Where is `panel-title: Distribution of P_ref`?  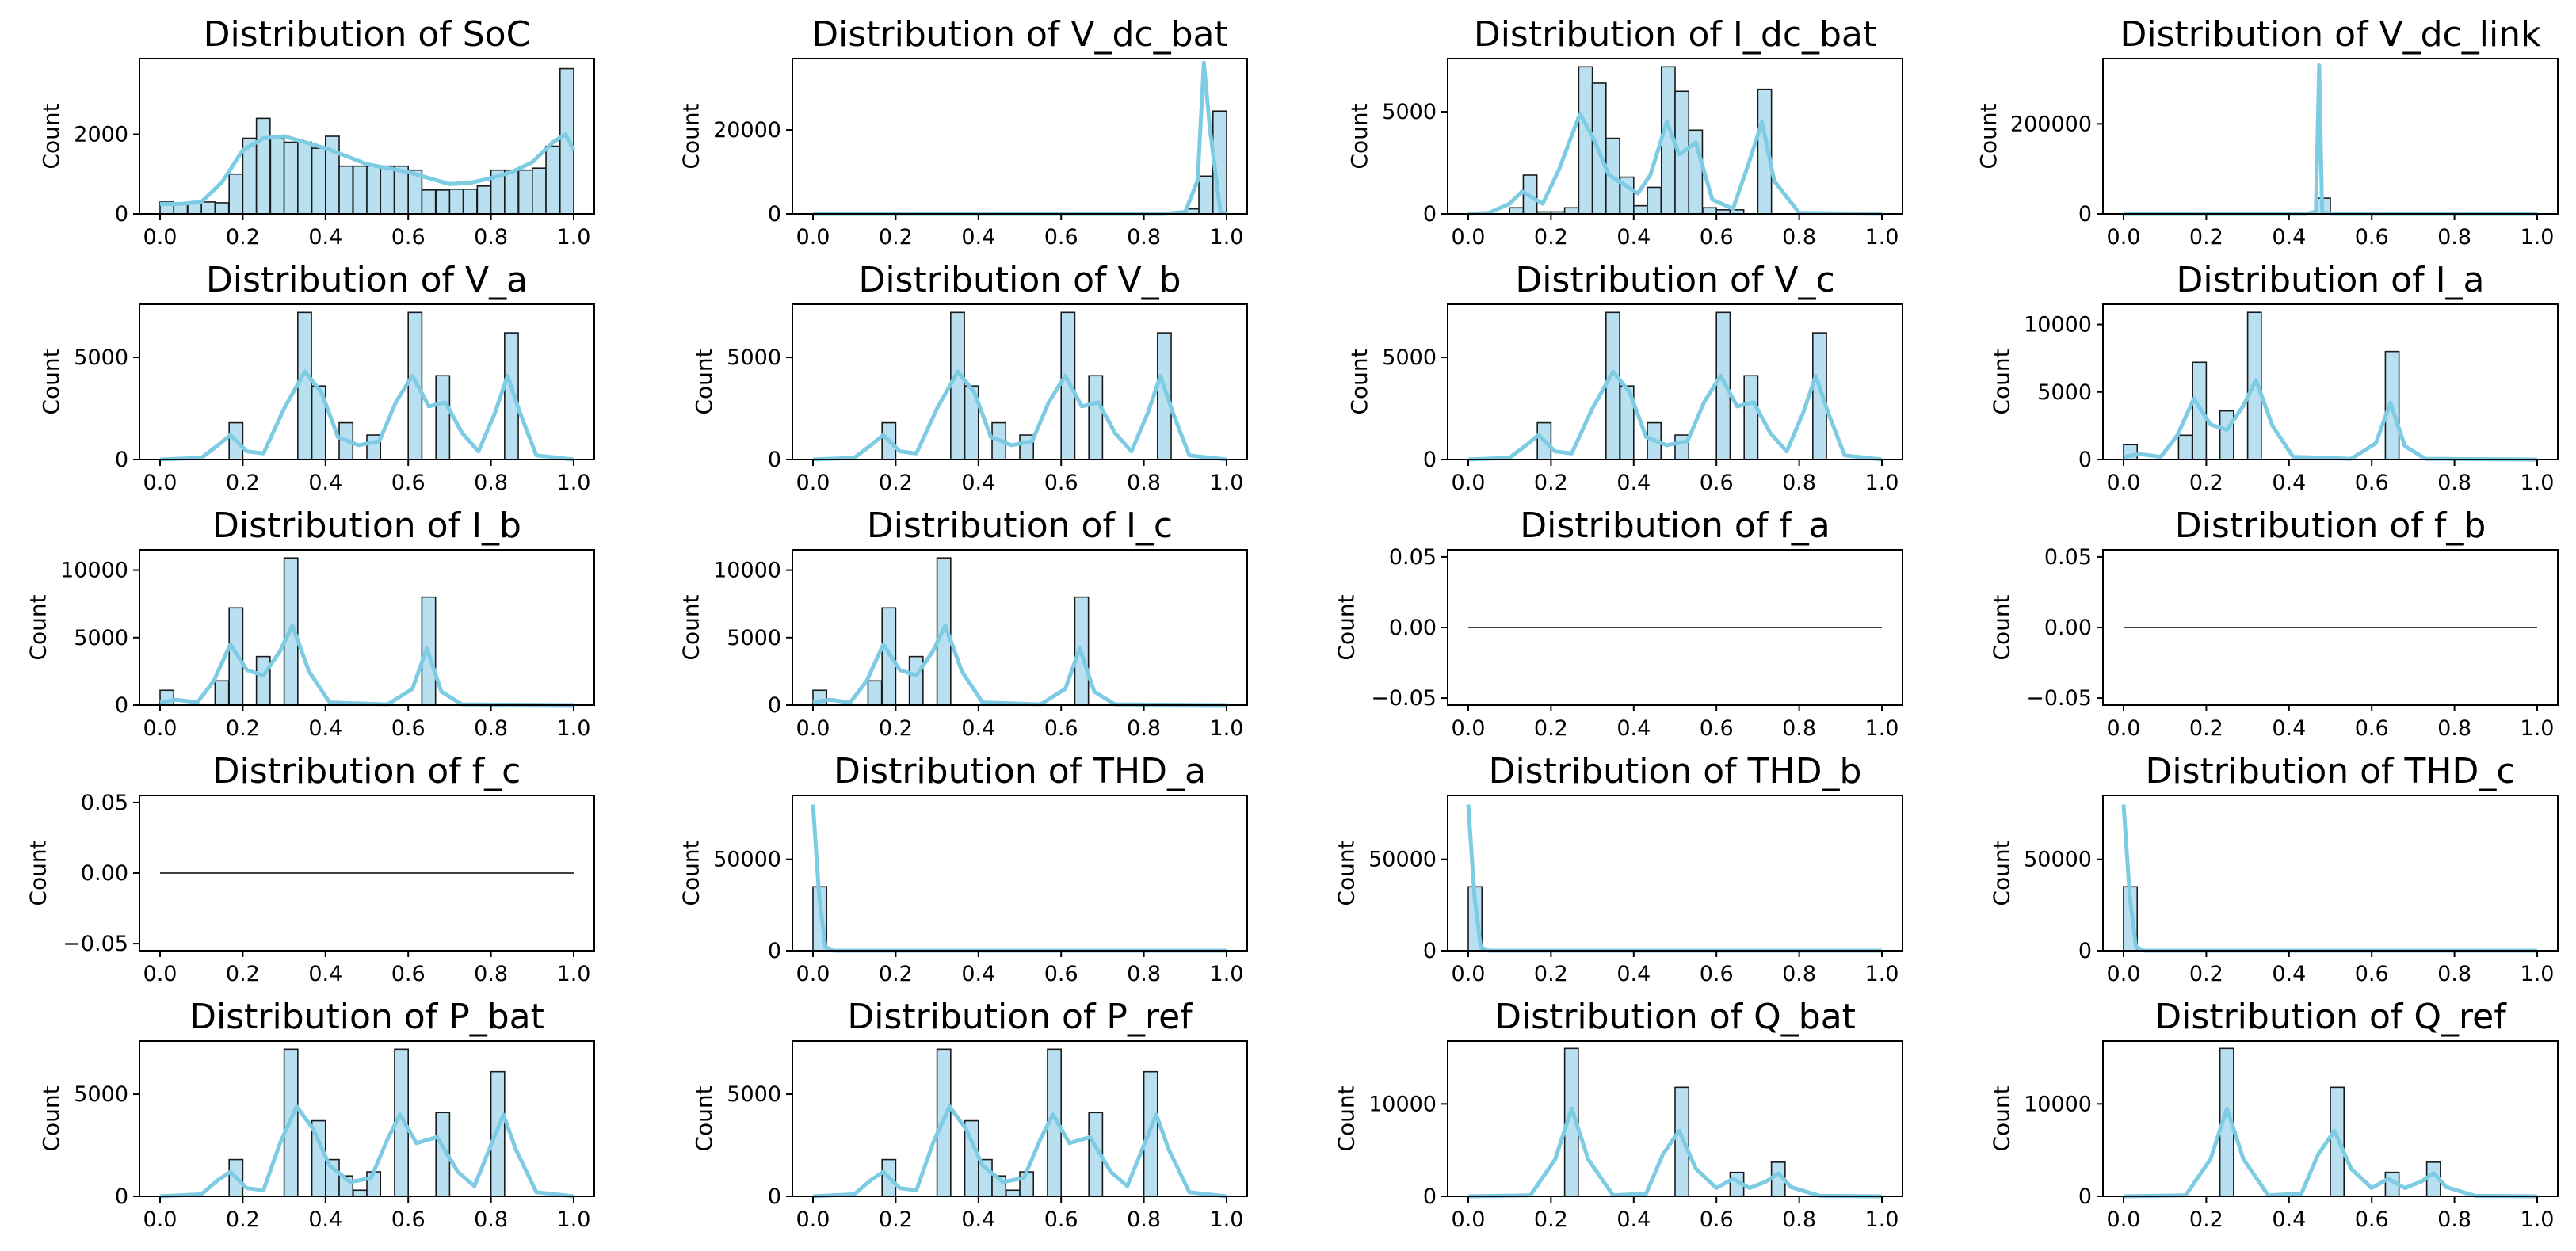 panel-title: Distribution of P_ref is located at coordinates (1020, 1017).